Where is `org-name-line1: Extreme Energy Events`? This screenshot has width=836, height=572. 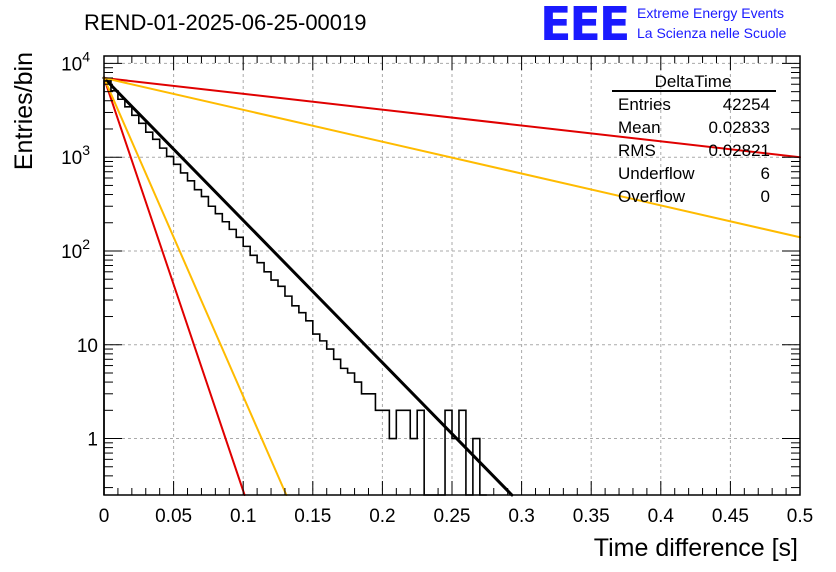 org-name-line1: Extreme Energy Events is located at coordinates (710, 13).